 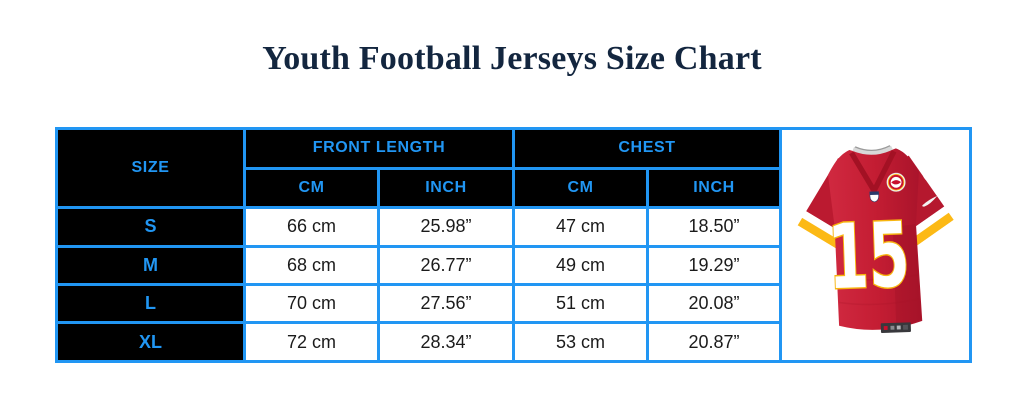 What do you see at coordinates (647, 148) in the screenshot?
I see `column-header-chest: CHEST` at bounding box center [647, 148].